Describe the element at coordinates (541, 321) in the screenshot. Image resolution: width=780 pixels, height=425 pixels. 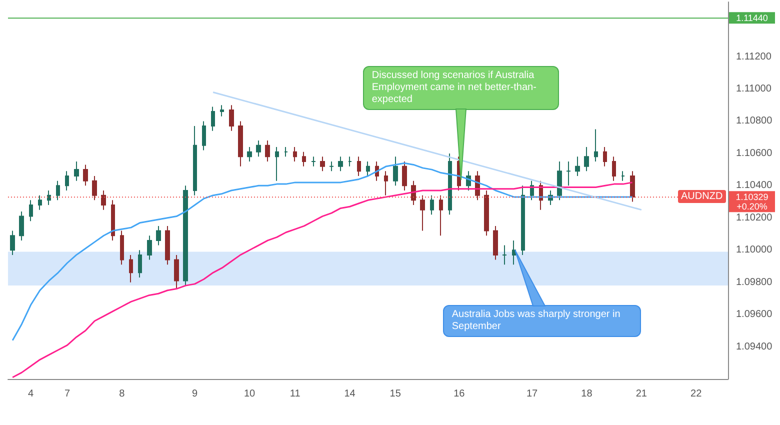
I see `annotation: Australia Jobs was sharply stronger in September` at that location.